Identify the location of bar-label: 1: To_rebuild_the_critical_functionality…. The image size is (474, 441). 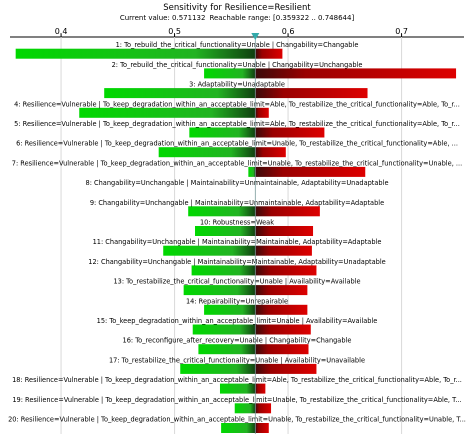
(237, 45).